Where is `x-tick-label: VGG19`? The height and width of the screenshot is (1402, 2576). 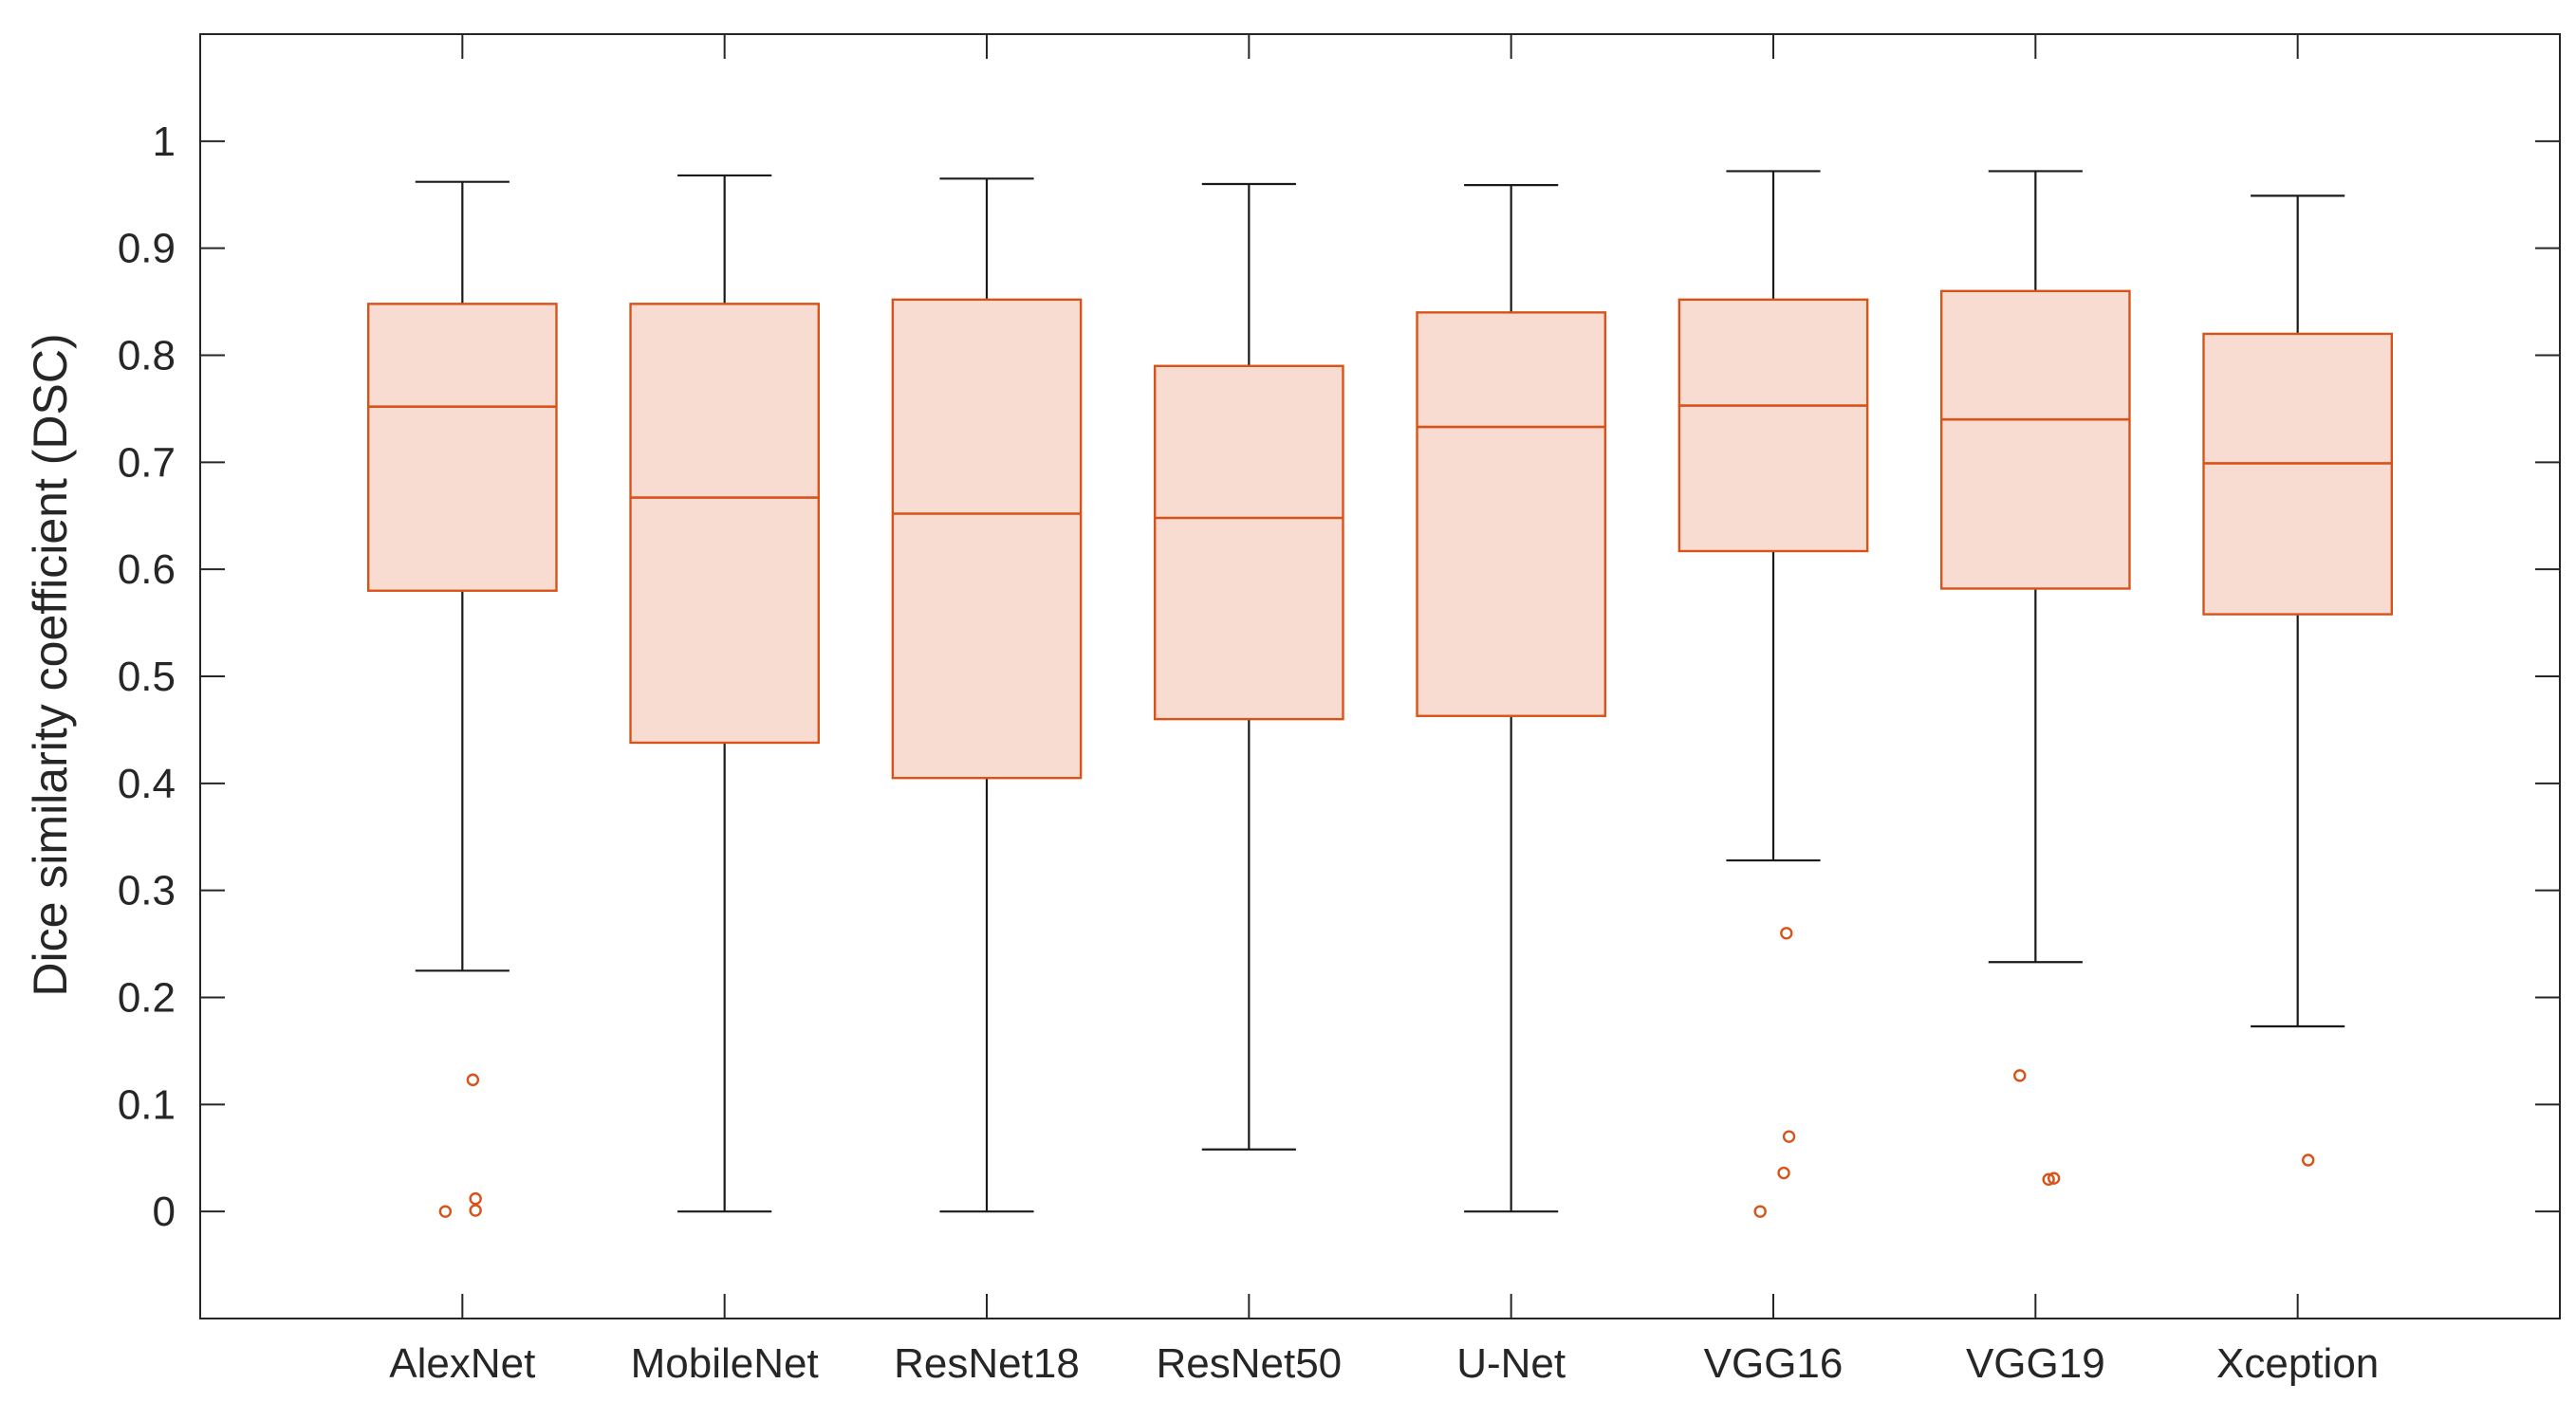
x-tick-label: VGG19 is located at coordinates (2035, 1363).